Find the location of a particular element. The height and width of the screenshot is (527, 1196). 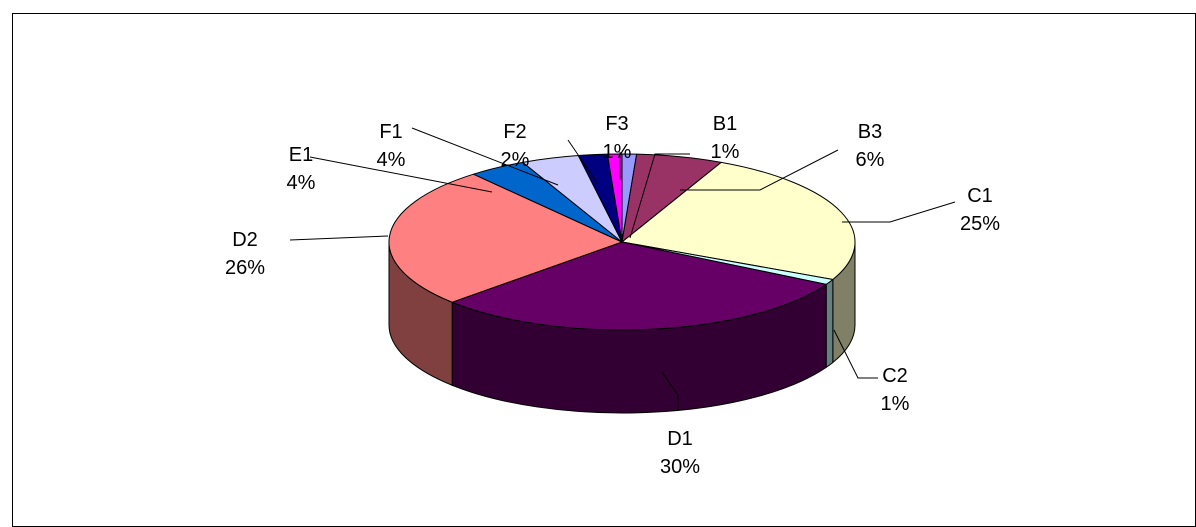

slice-percent-f3: 1% is located at coordinates (617, 152).